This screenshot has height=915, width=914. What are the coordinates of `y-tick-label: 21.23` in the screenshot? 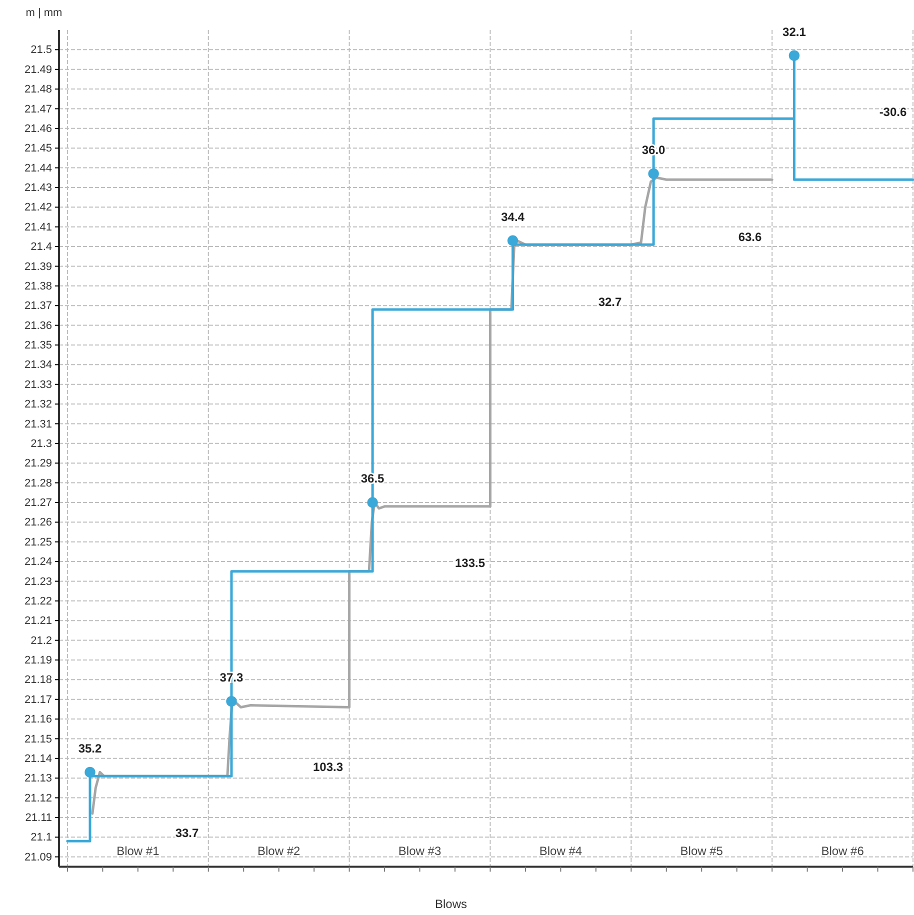 It's located at (38, 582).